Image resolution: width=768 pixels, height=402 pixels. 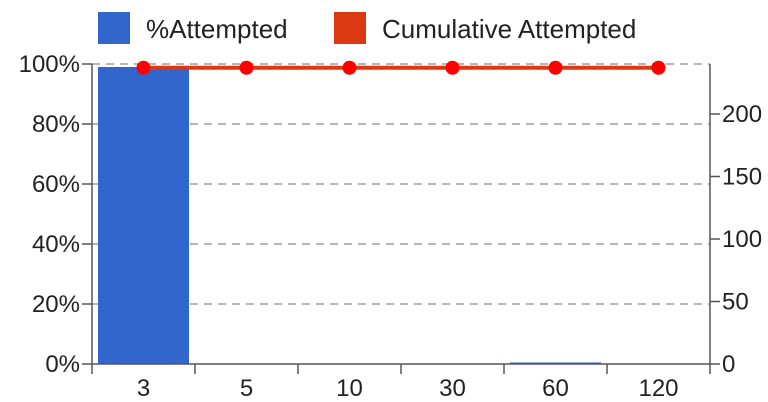 What do you see at coordinates (742, 239) in the screenshot?
I see `right-tick-label: 100` at bounding box center [742, 239].